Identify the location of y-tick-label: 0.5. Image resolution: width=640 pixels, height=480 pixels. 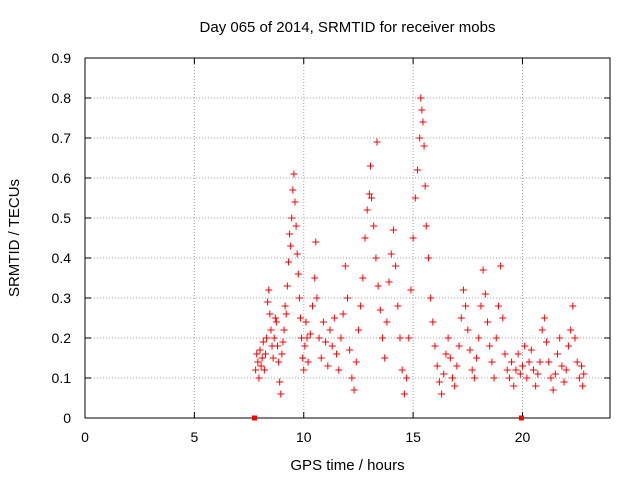
(62, 218).